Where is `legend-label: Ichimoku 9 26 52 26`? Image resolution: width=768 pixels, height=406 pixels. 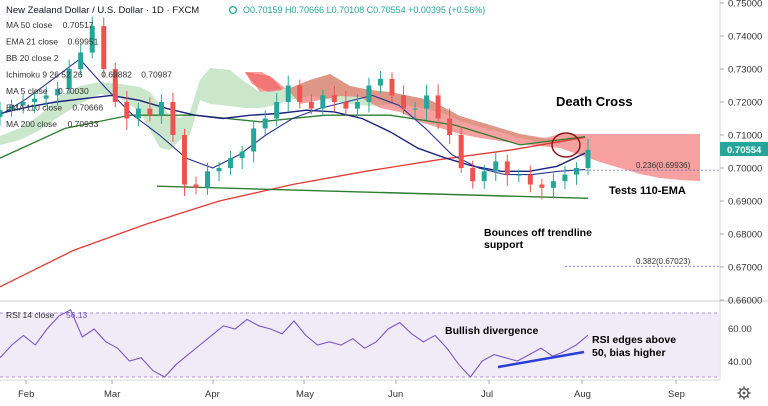
legend-label: Ichimoku 9 26 52 26 is located at coordinates (44, 75).